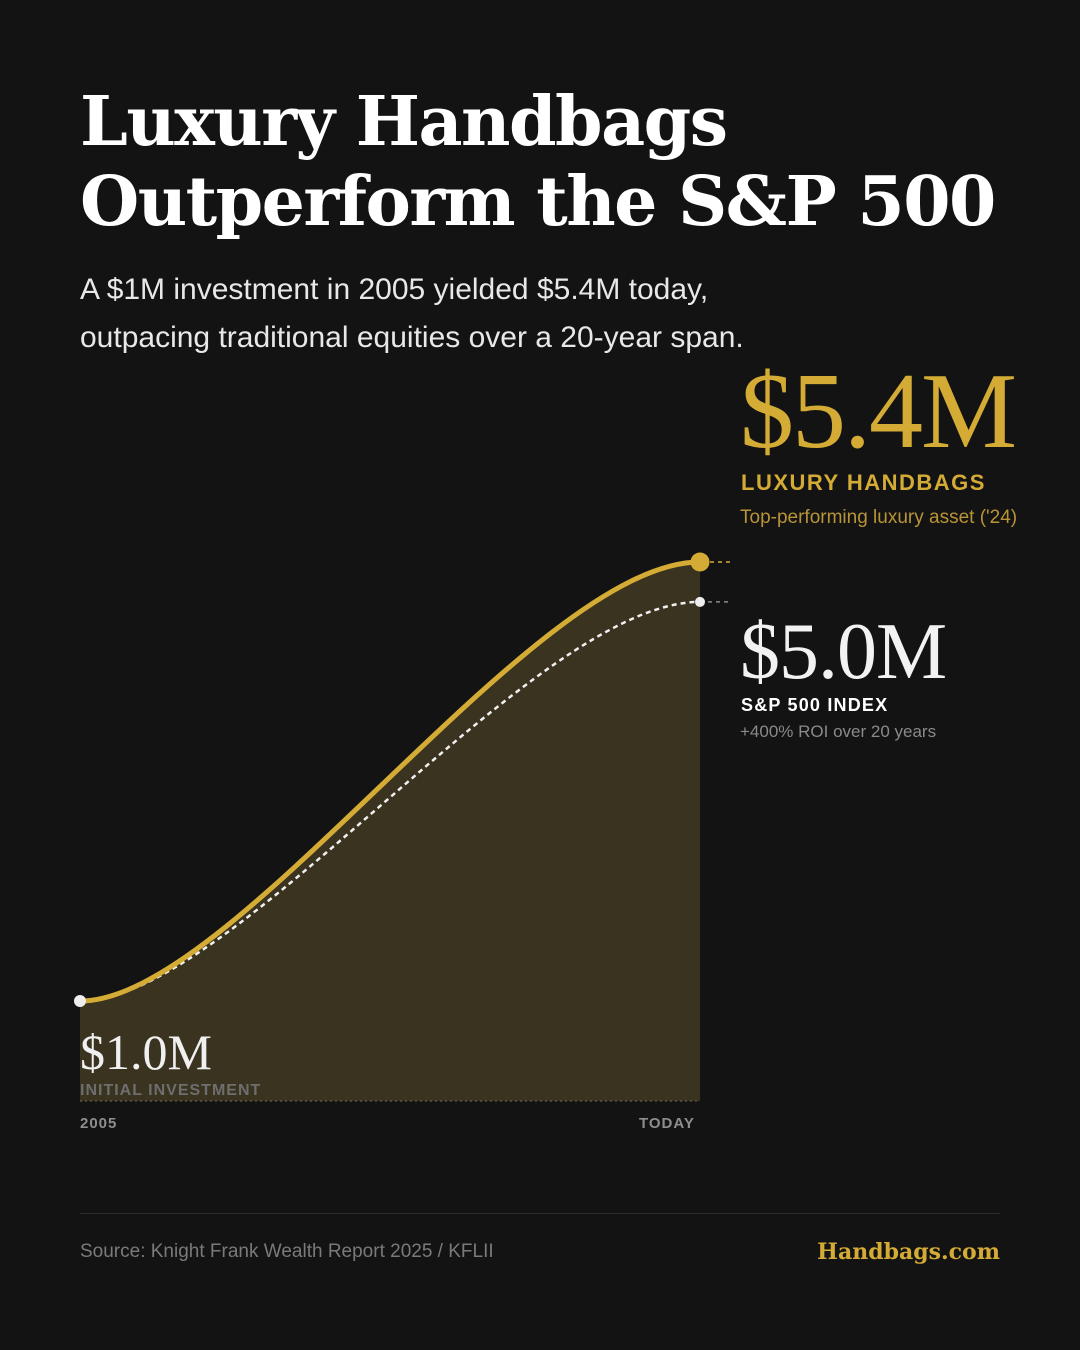 Image resolution: width=1080 pixels, height=1350 pixels. Describe the element at coordinates (667, 1123) in the screenshot. I see `x-tick-end: TODAY` at that location.